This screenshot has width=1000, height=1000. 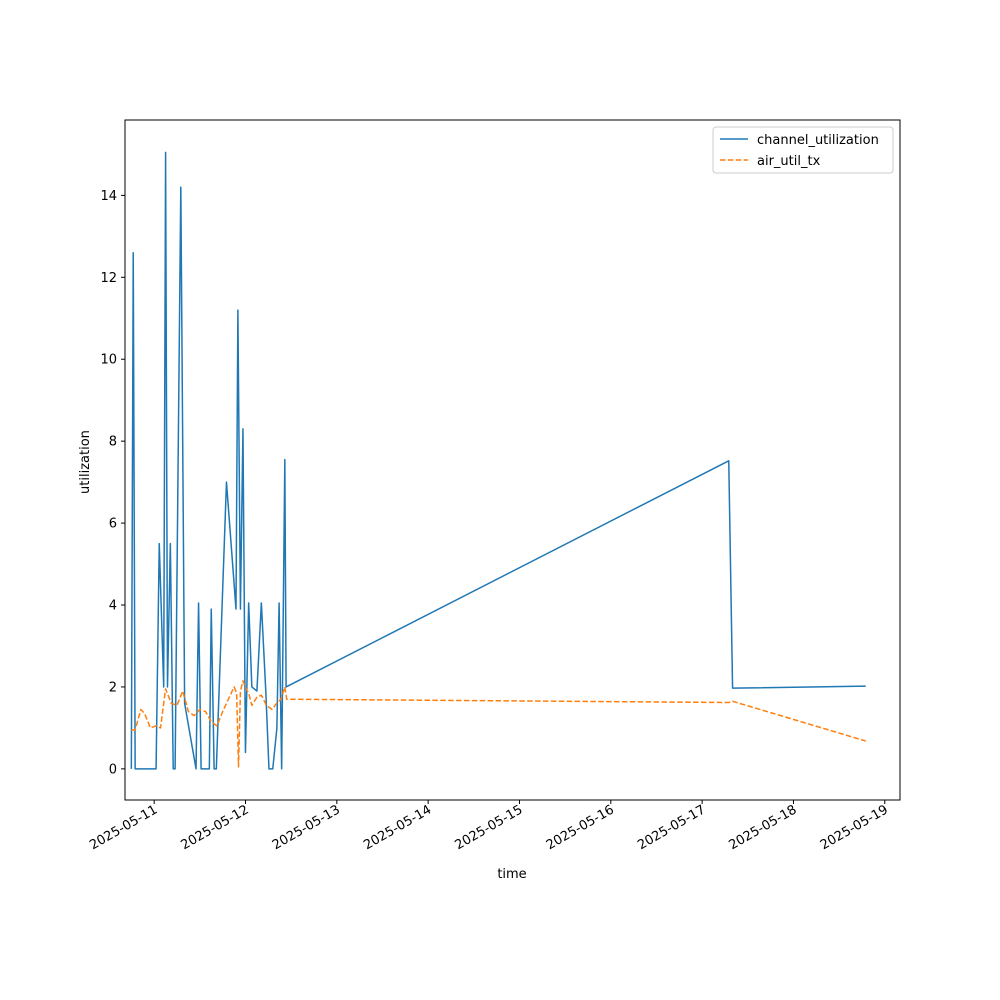 I want to click on y-tick-label: 4, so click(x=113, y=606).